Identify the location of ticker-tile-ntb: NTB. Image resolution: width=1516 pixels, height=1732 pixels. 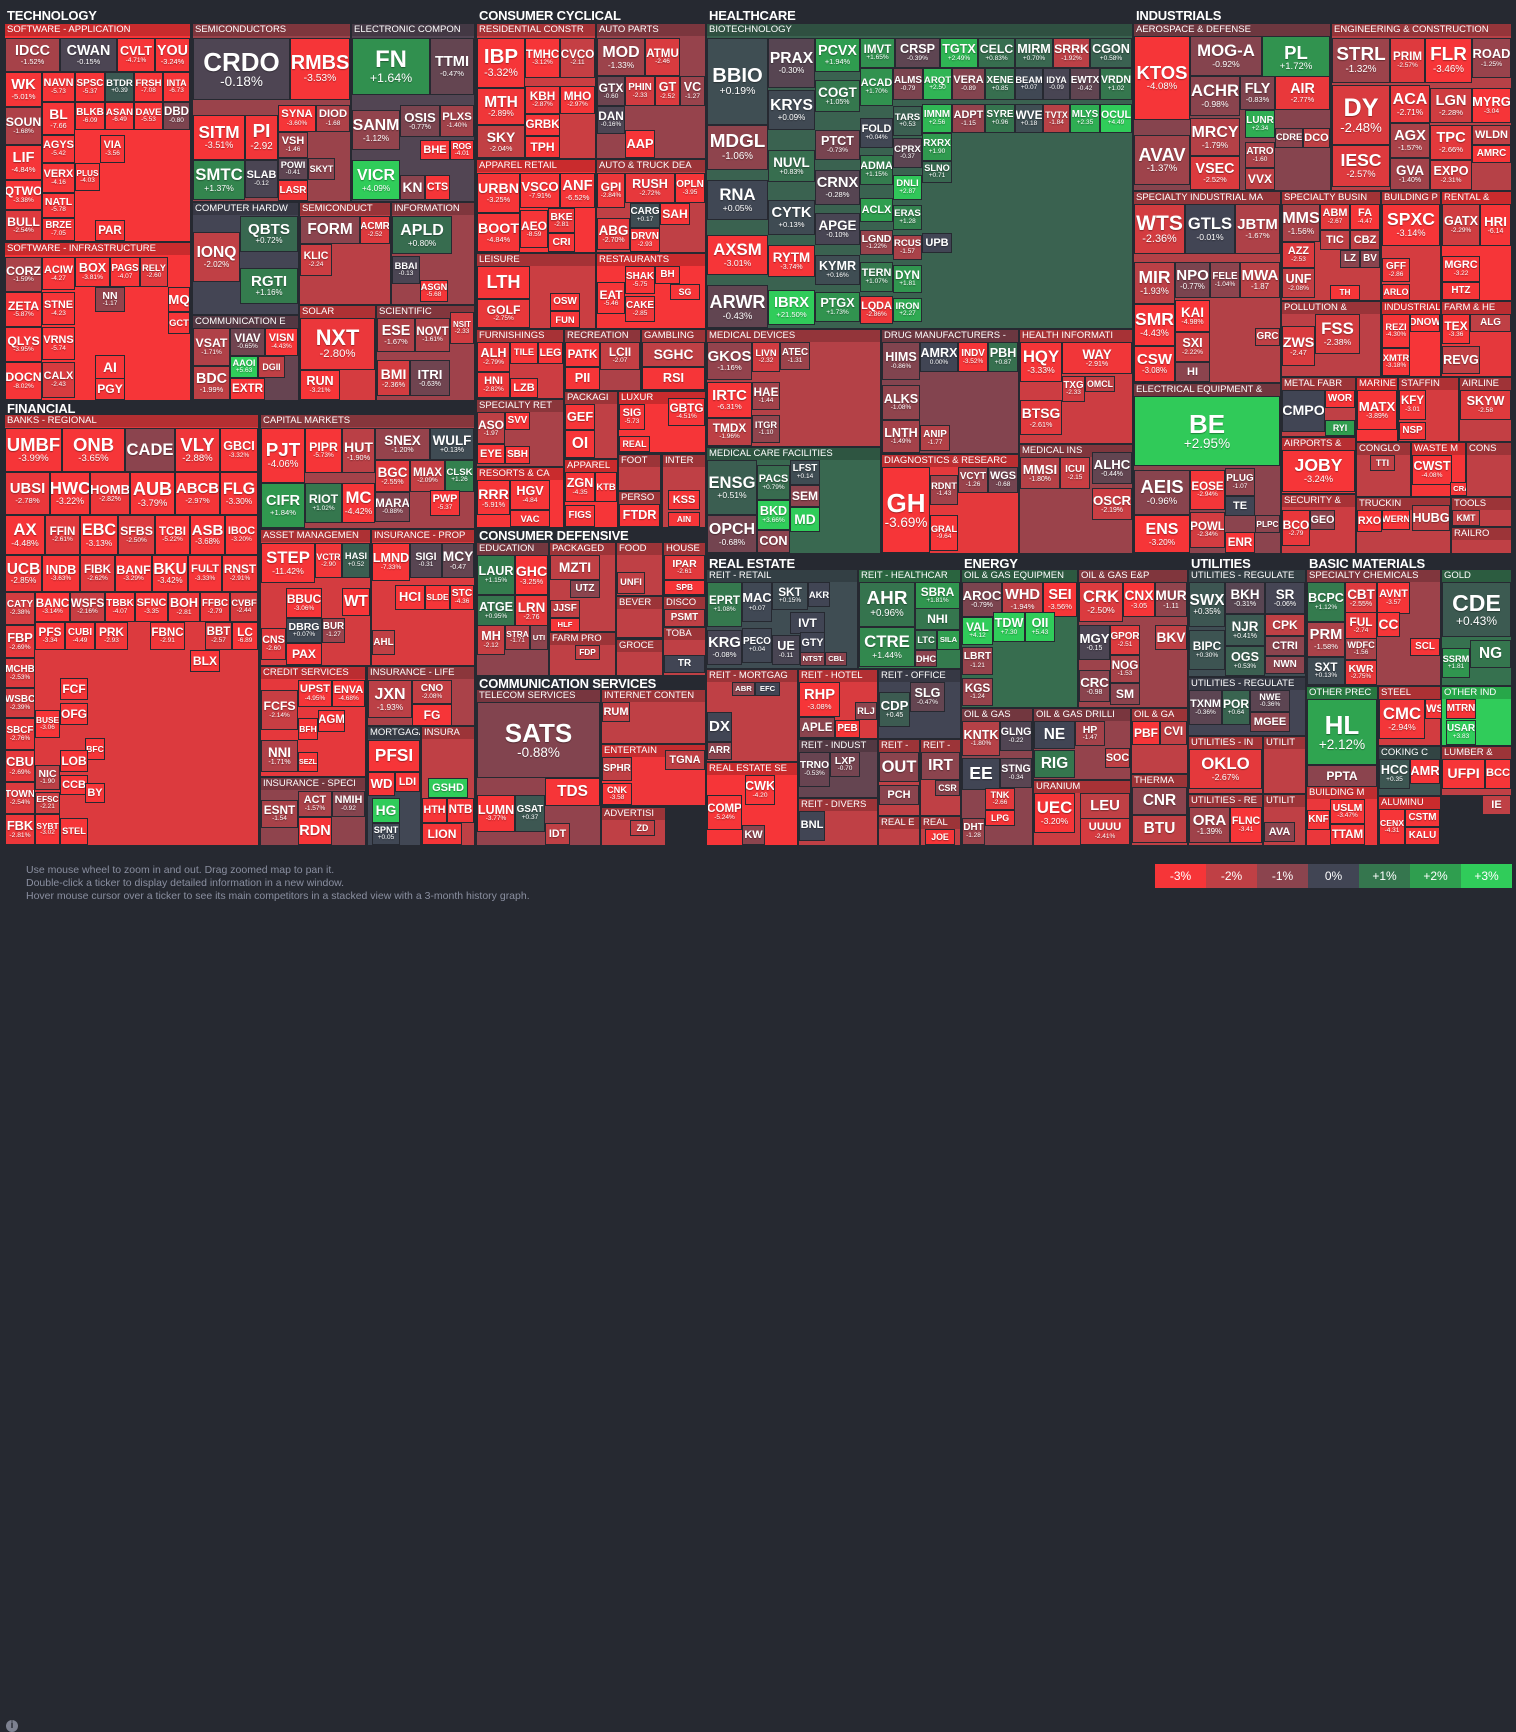
(460, 810).